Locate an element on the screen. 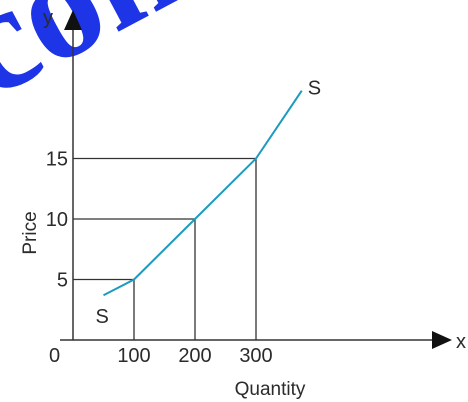 The width and height of the screenshot is (468, 402). y-axis-title: Price is located at coordinates (30, 232).